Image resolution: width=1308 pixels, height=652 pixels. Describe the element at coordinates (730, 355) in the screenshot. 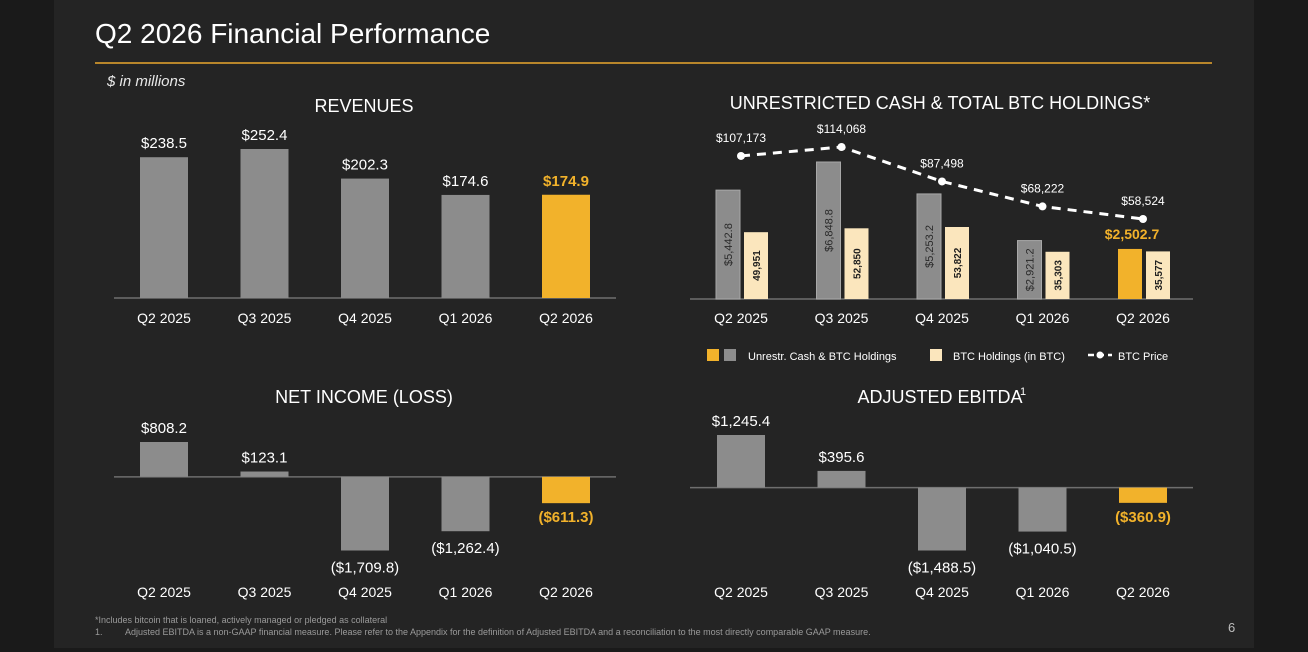

I see `legend-swatch-gray` at that location.